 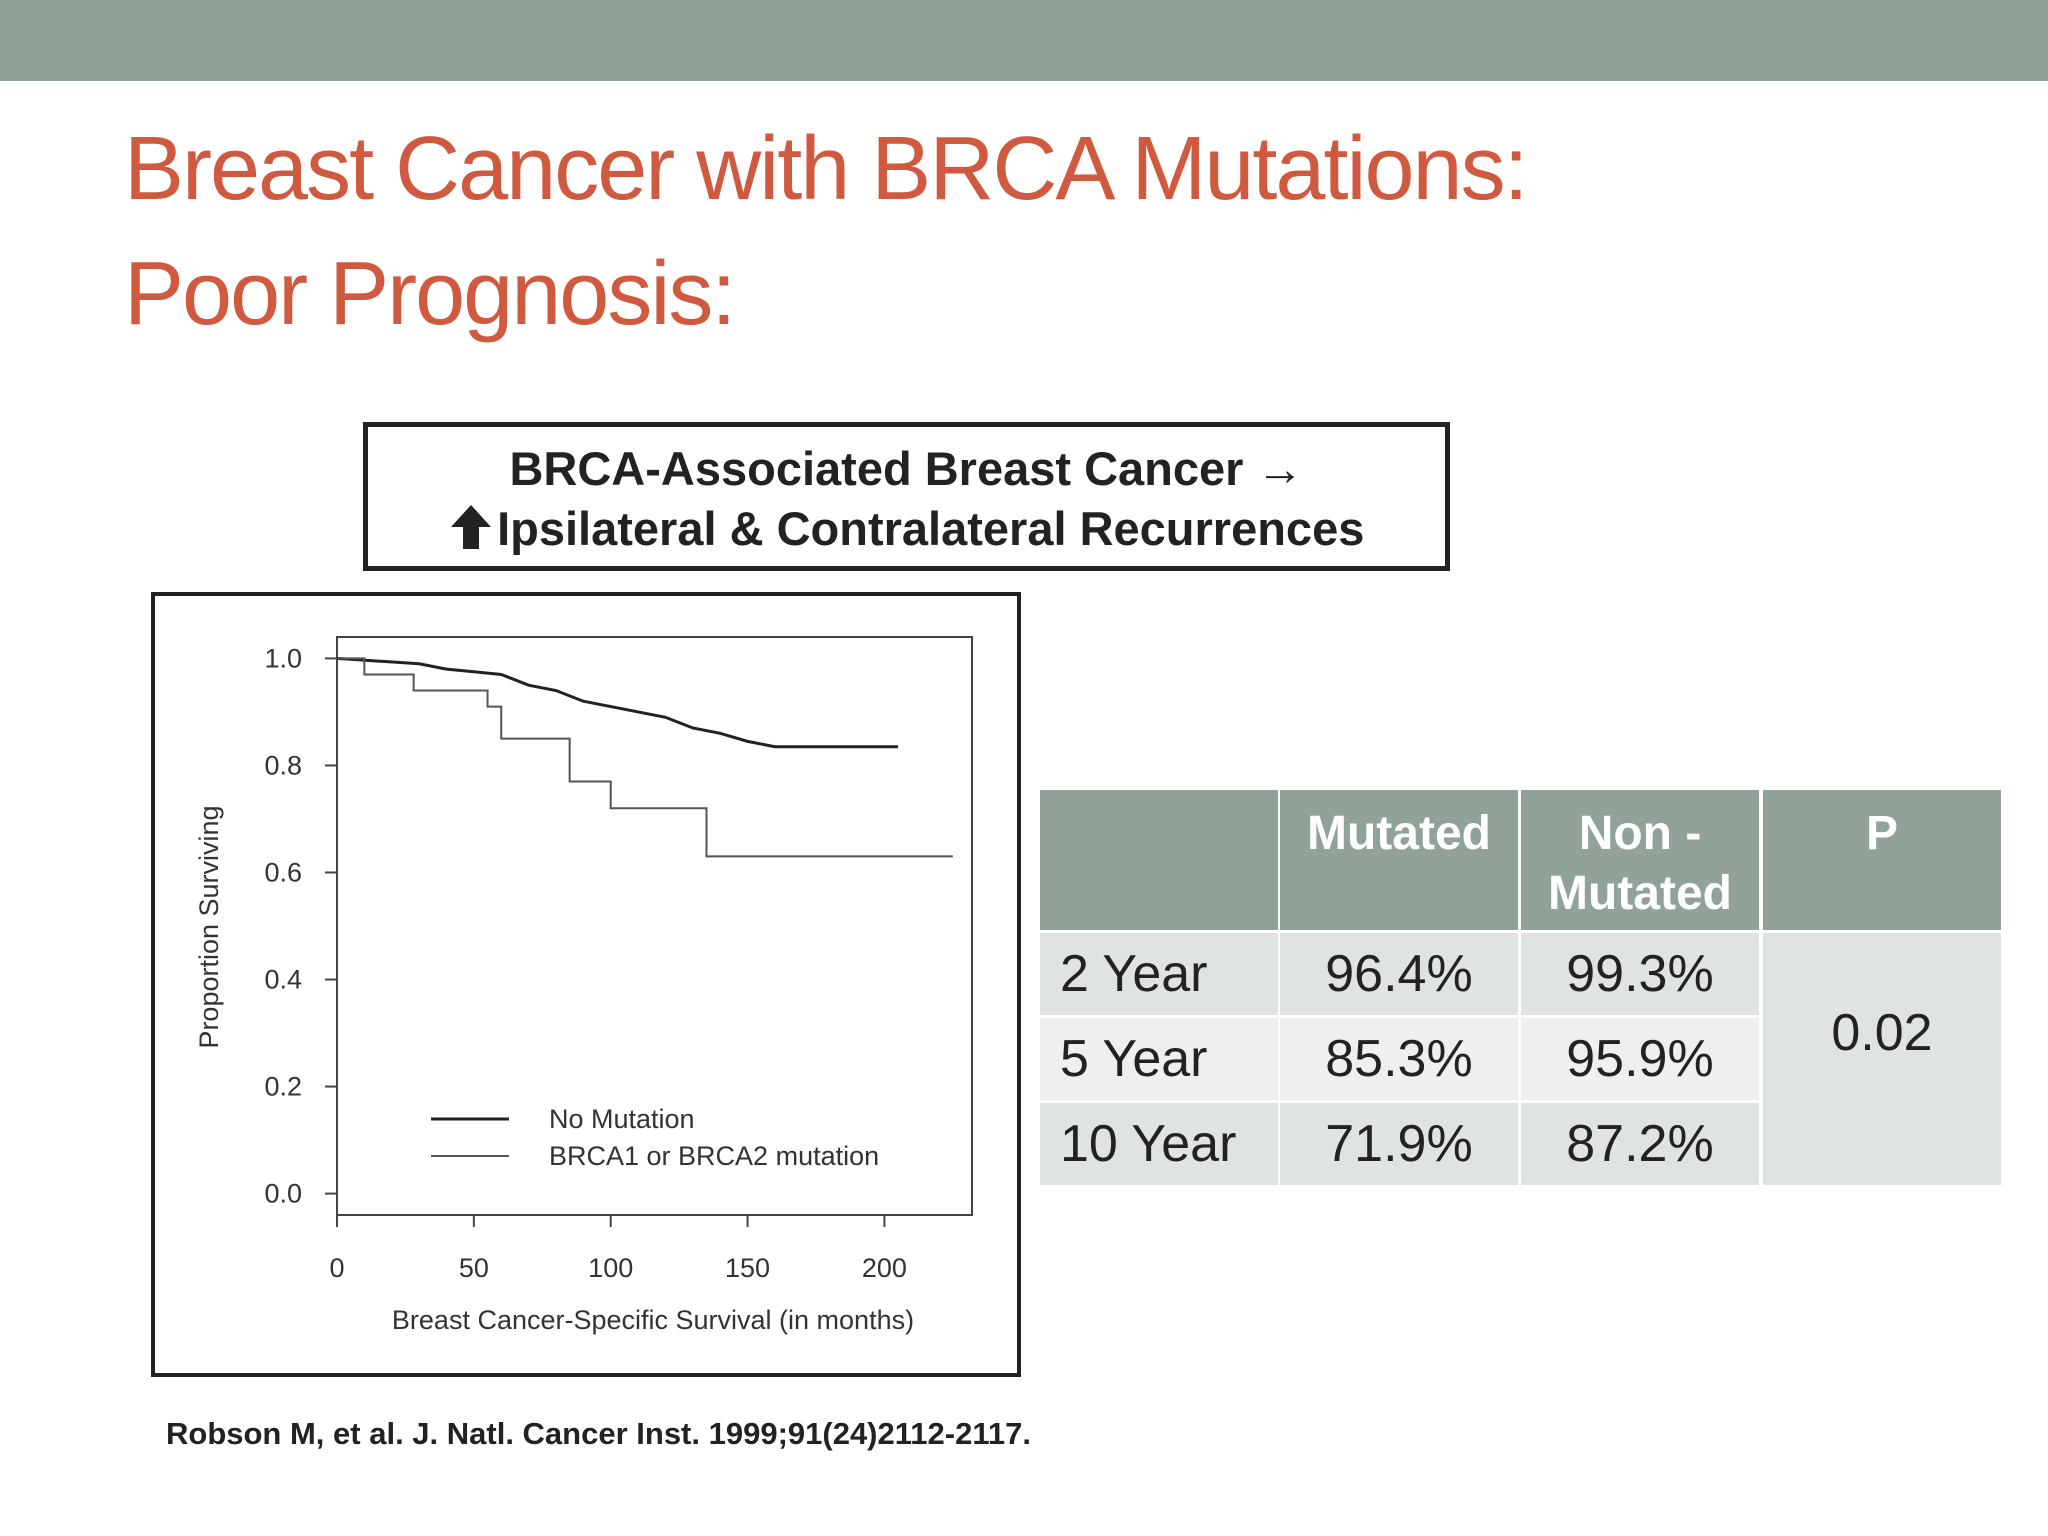 What do you see at coordinates (283, 658) in the screenshot?
I see `y-tick-label: 1.0` at bounding box center [283, 658].